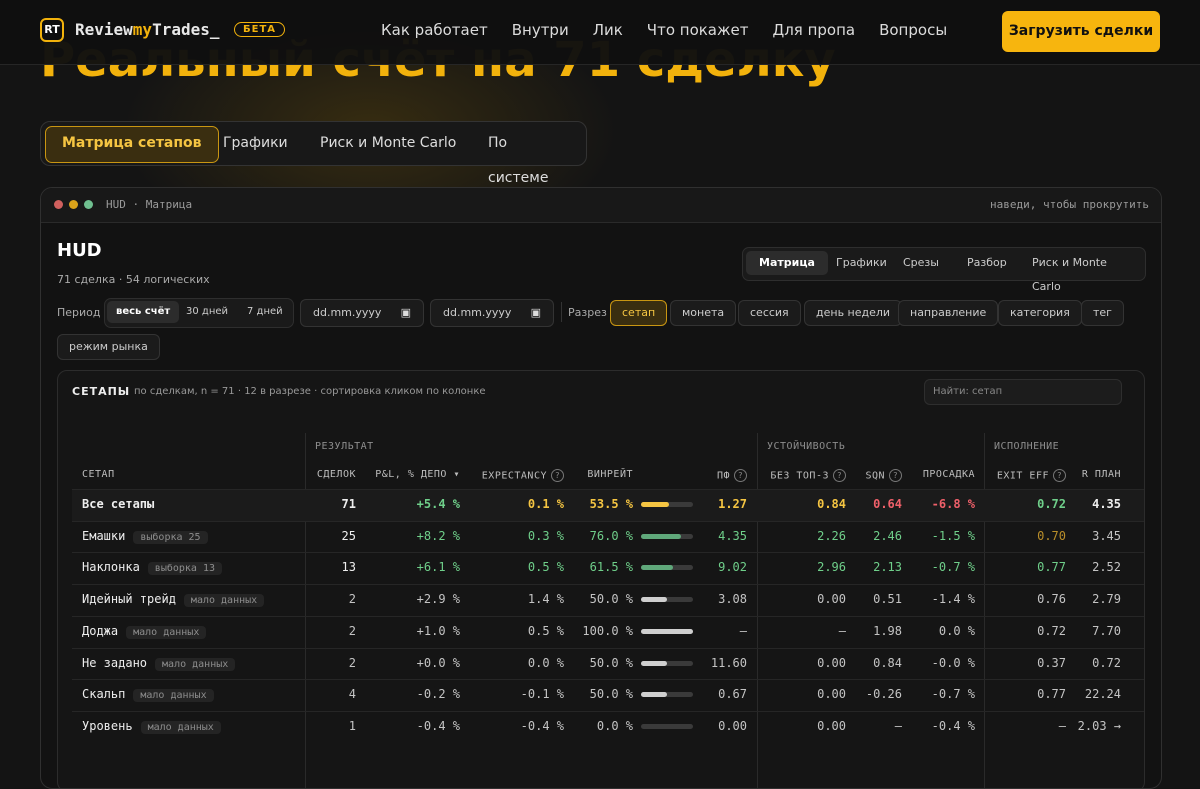 The image size is (1200, 789). I want to click on winrate-track, so click(667, 726).